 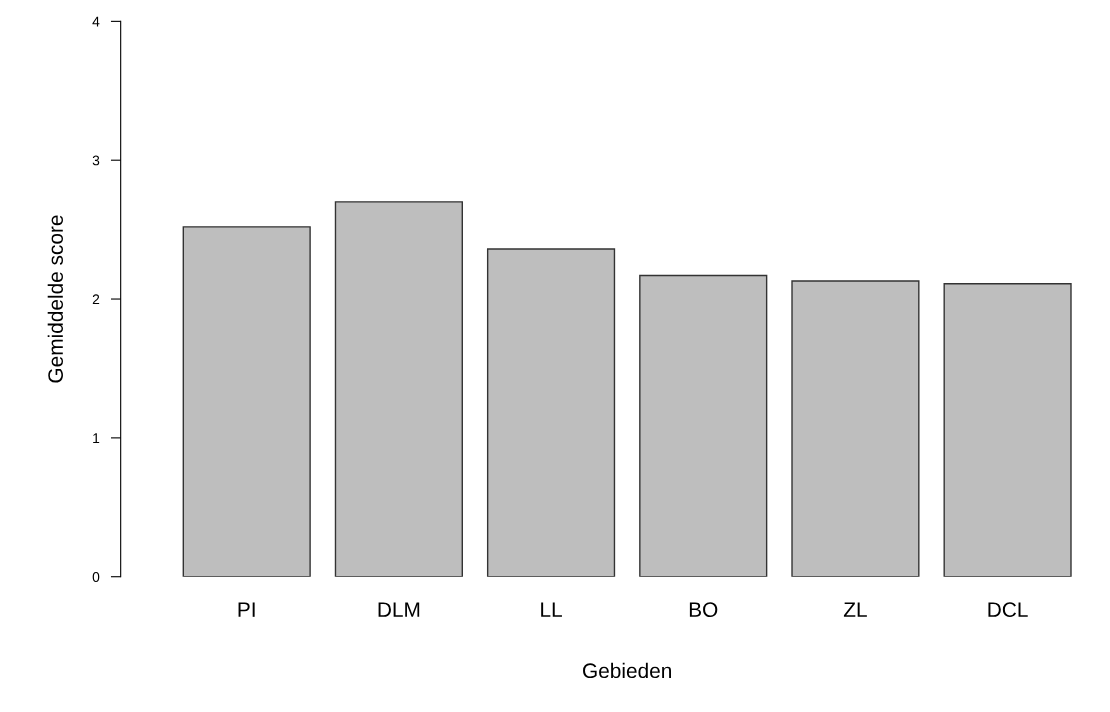 What do you see at coordinates (551, 609) in the screenshot?
I see `x-tick-label: LL` at bounding box center [551, 609].